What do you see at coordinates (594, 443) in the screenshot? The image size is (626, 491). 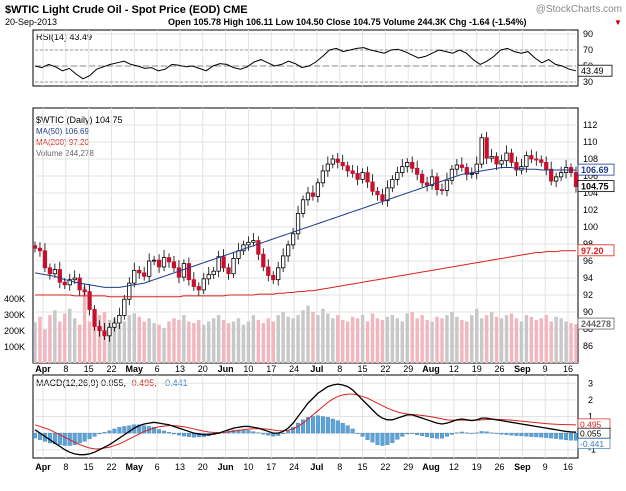 I see `macd-hist-value-label-box` at bounding box center [594, 443].